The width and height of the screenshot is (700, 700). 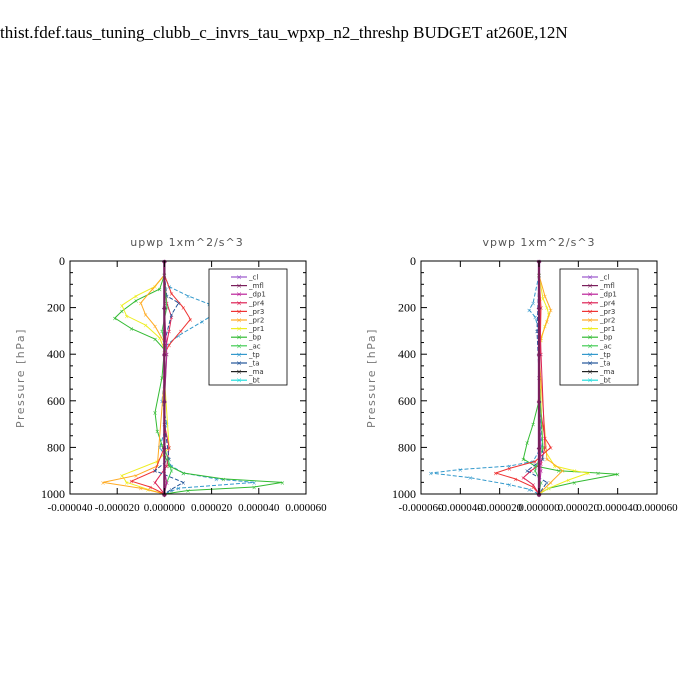 I want to click on legend-label: _ta, so click(x=605, y=364).